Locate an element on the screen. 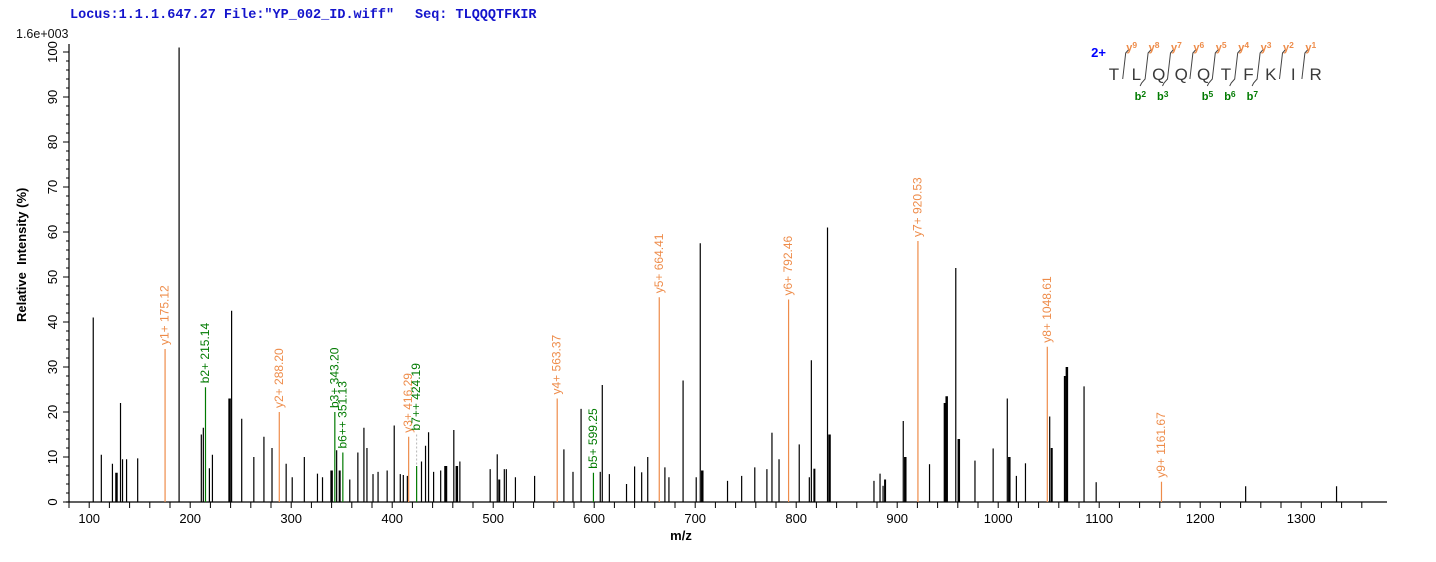 The image size is (1436, 562). precursor-charge-label: 2+ is located at coordinates (1098, 52).